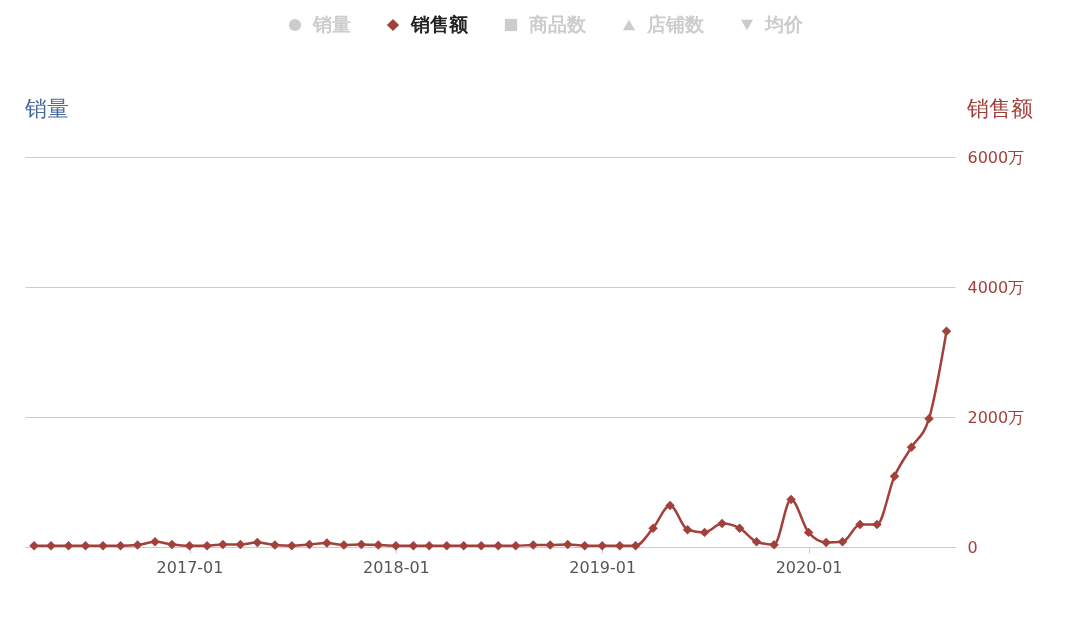  I want to click on y-axis-title: 销量, so click(46, 108).